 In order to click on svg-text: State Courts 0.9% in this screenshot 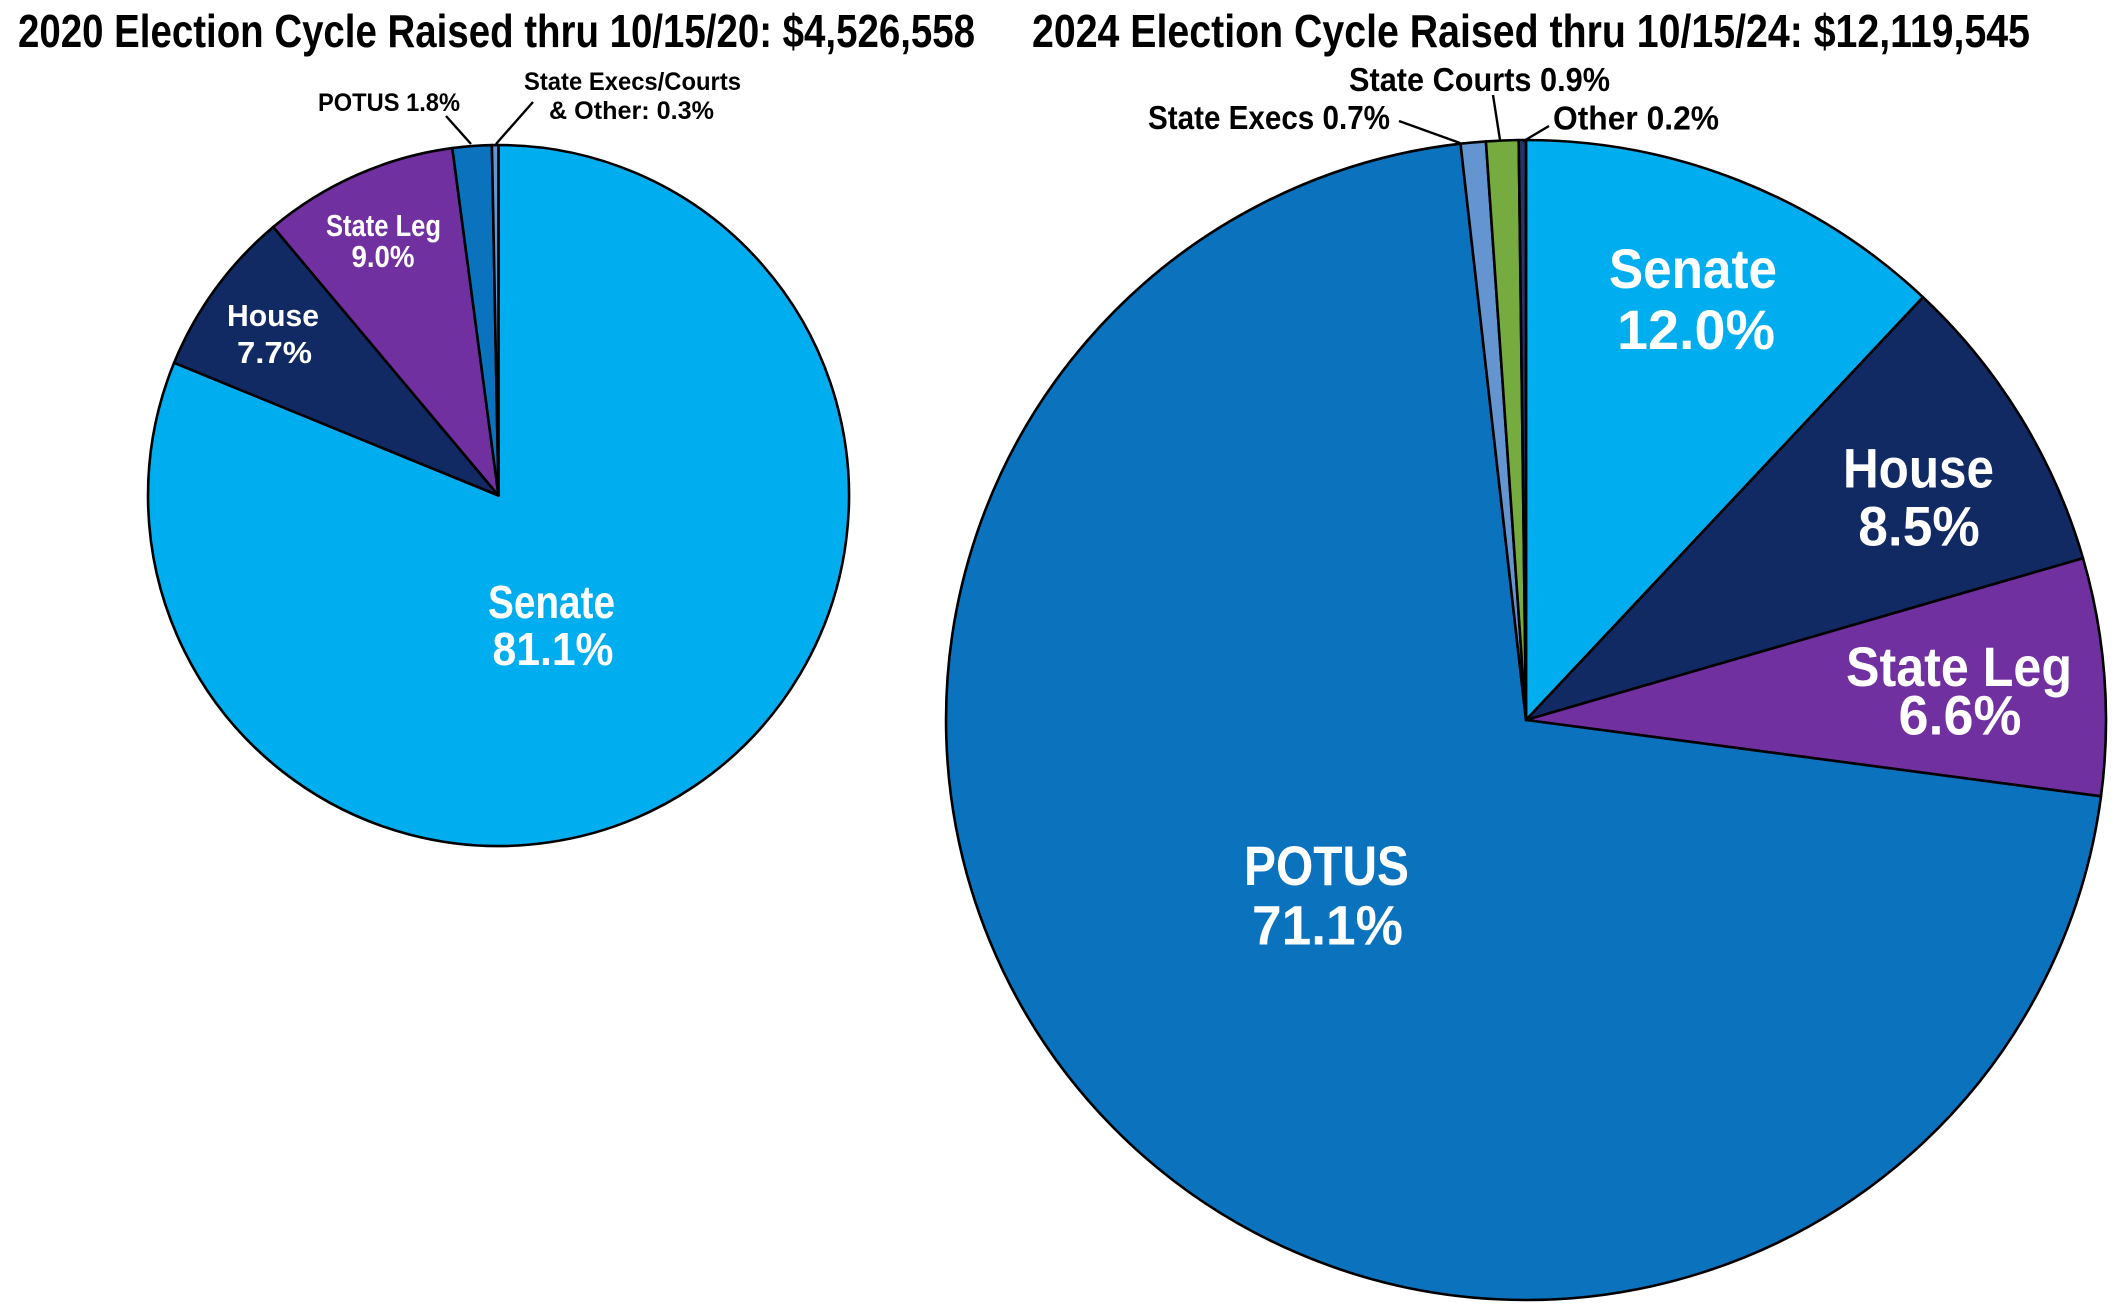, I will do `click(1479, 79)`.